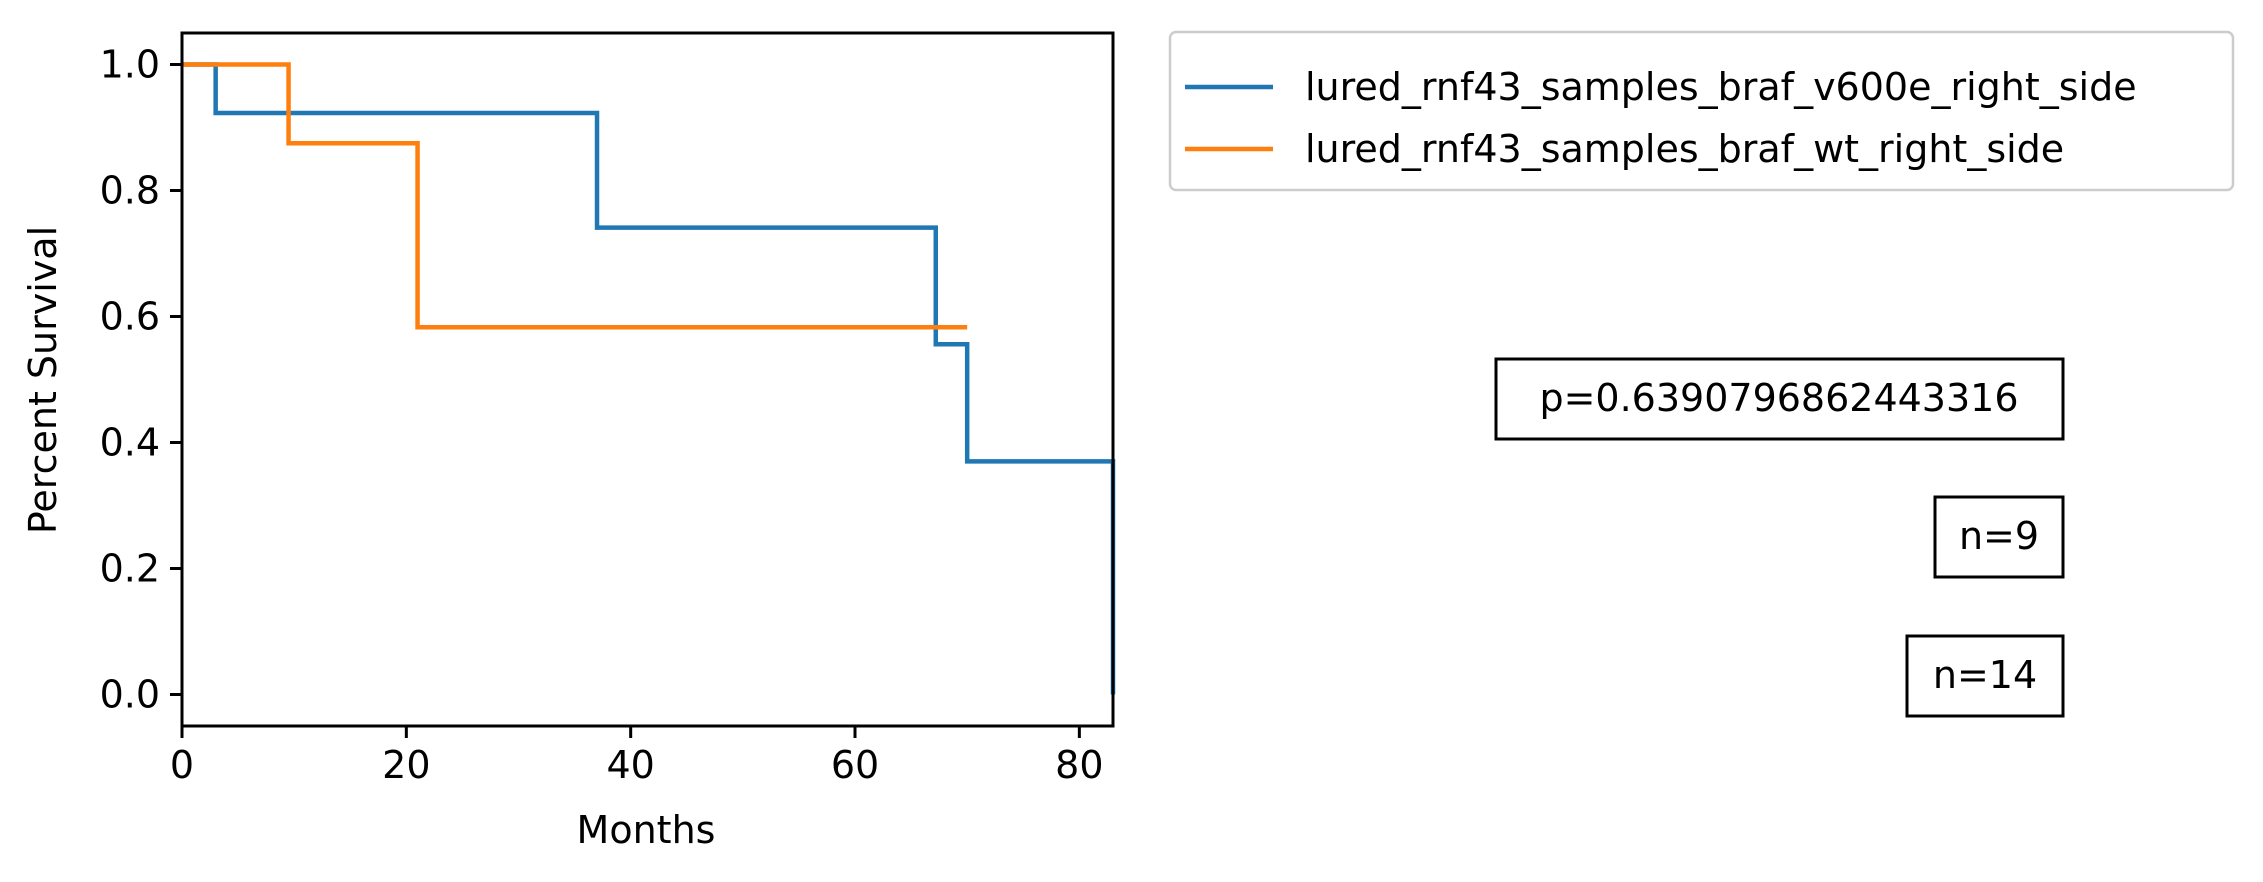  What do you see at coordinates (130, 317) in the screenshot?
I see `y-tick-label: 0.6` at bounding box center [130, 317].